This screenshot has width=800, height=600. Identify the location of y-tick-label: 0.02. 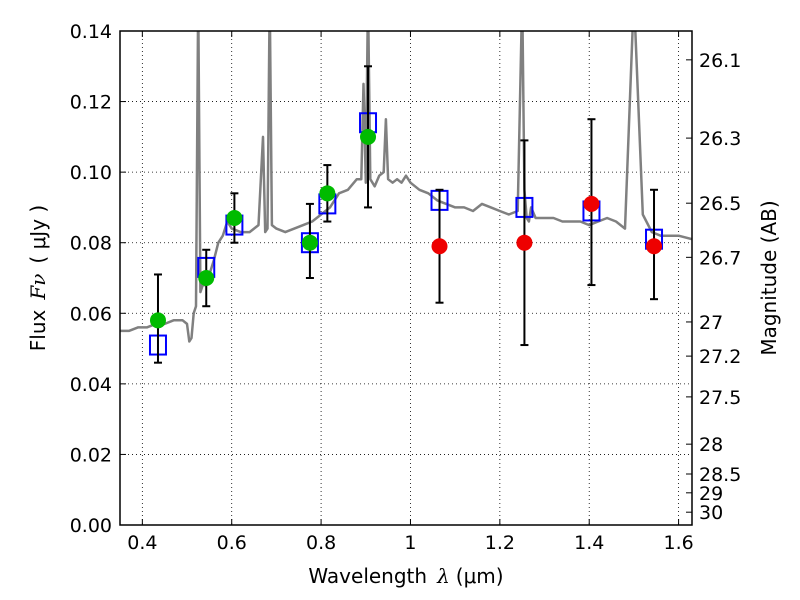
(91, 455).